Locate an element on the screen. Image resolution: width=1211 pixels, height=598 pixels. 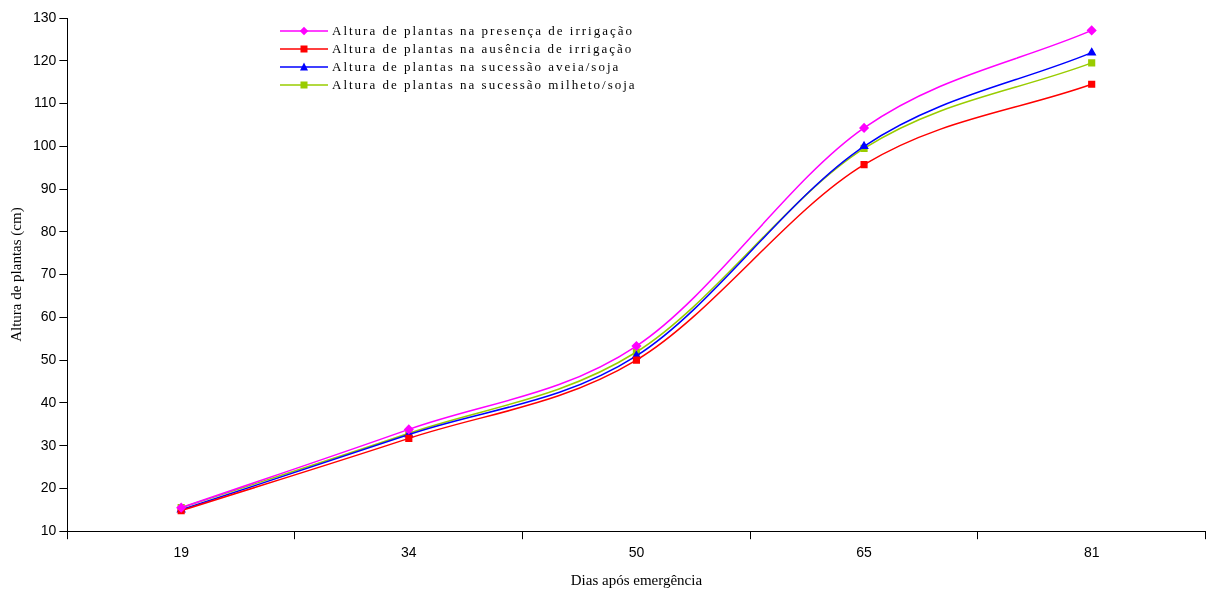
legend-label: Altura de plantas na presença de irrigação is located at coordinates (483, 31).